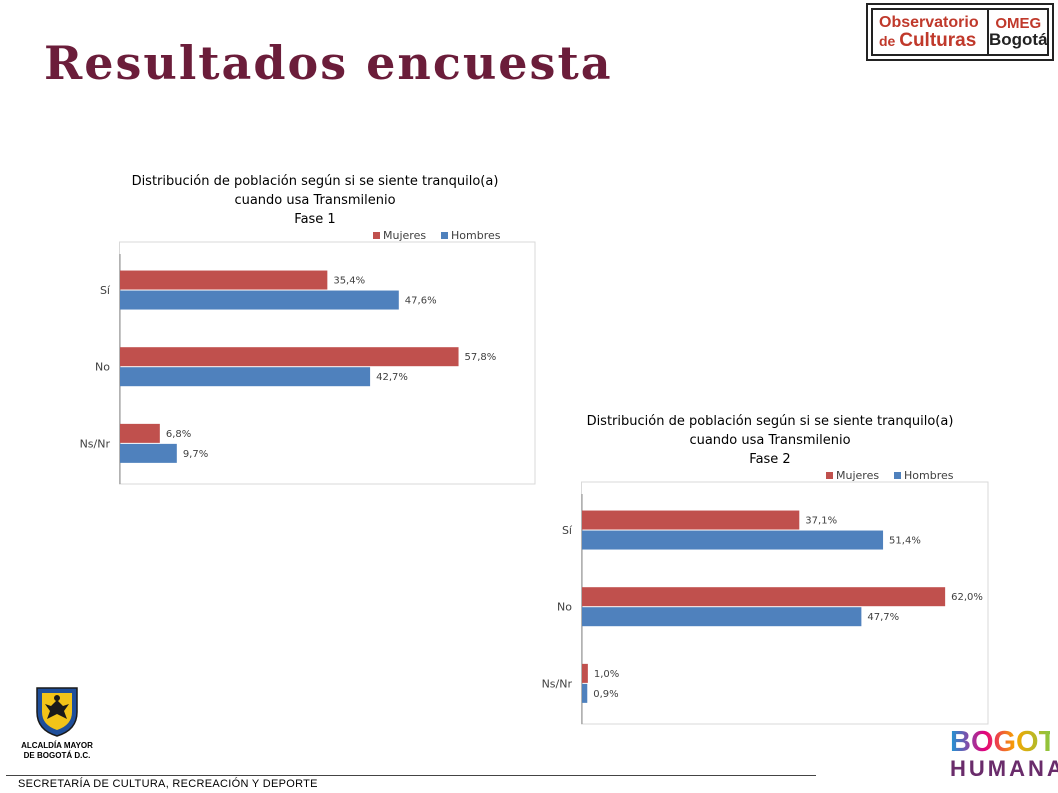 The image size is (1058, 793). What do you see at coordinates (178, 434) in the screenshot?
I see `chart-1-data-label-mujeres-2: 6,8%` at bounding box center [178, 434].